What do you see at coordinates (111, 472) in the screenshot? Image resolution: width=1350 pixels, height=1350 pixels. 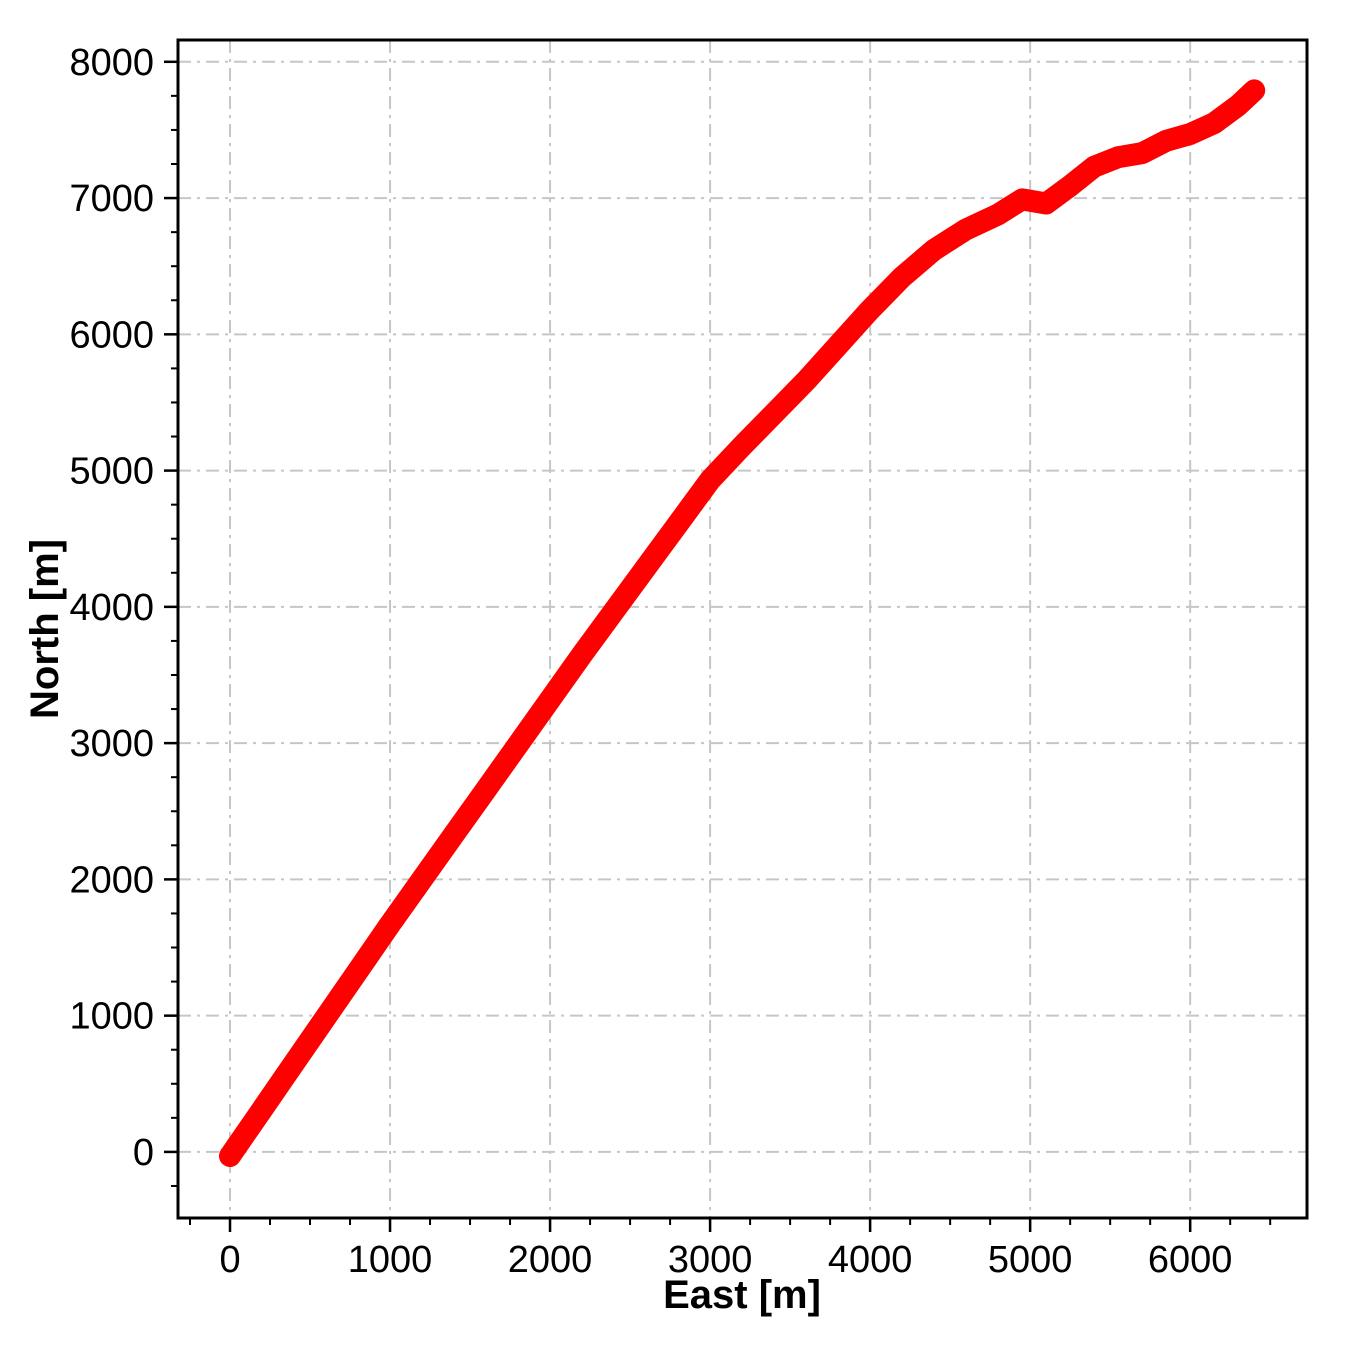 I see `y-tick-label: 5000` at bounding box center [111, 472].